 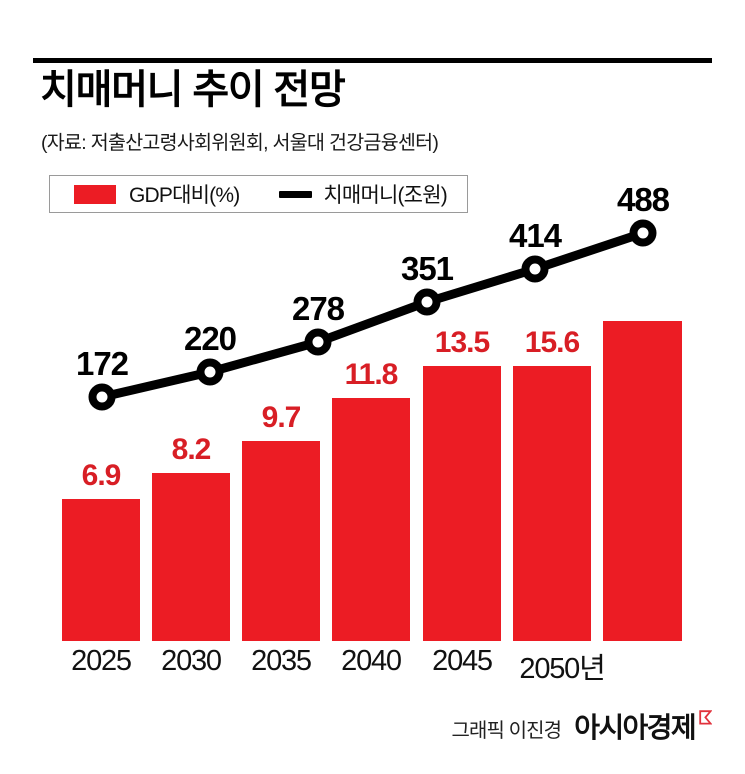 I want to click on legend-line-swatch-icon, so click(x=296, y=194).